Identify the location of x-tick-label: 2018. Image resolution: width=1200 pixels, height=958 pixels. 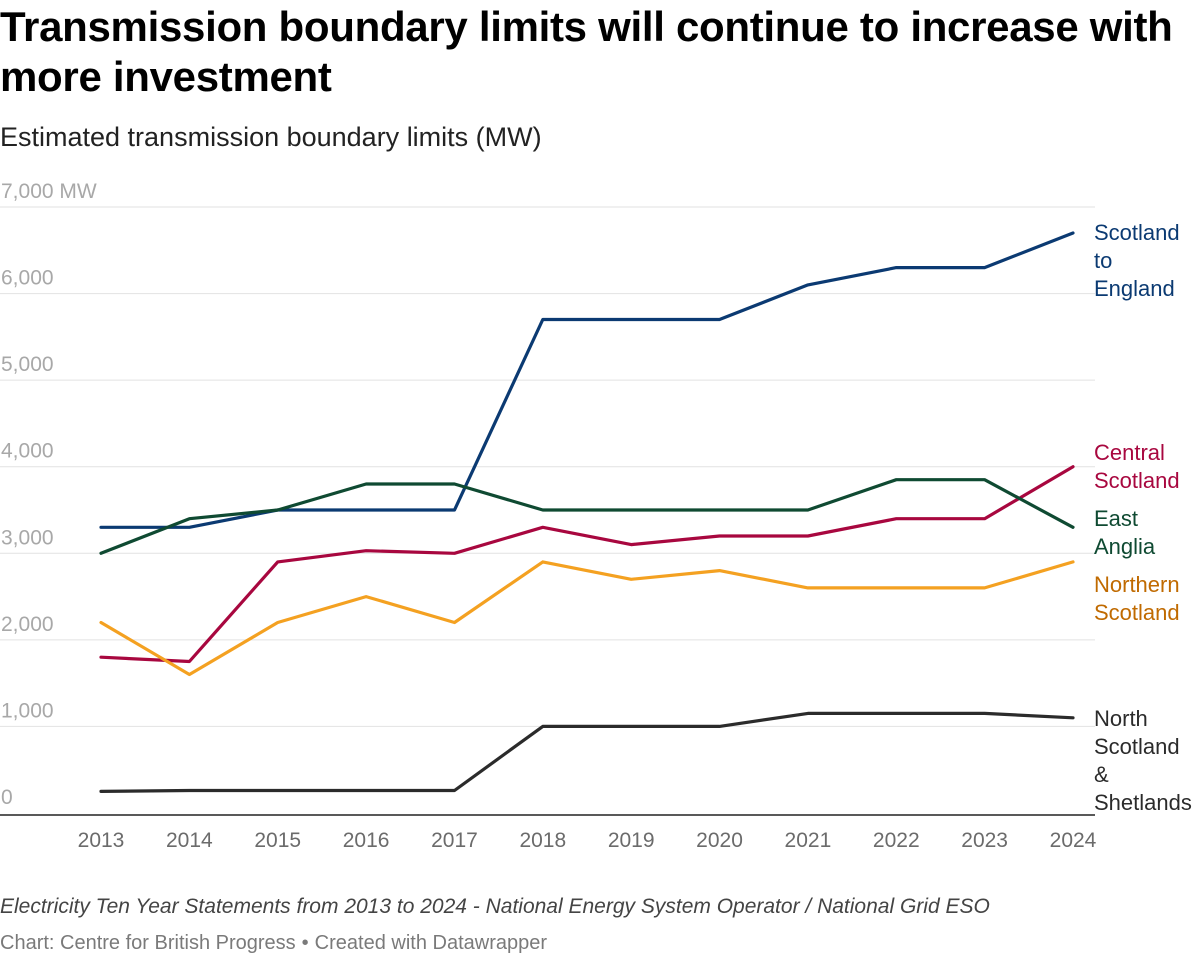
(542, 840).